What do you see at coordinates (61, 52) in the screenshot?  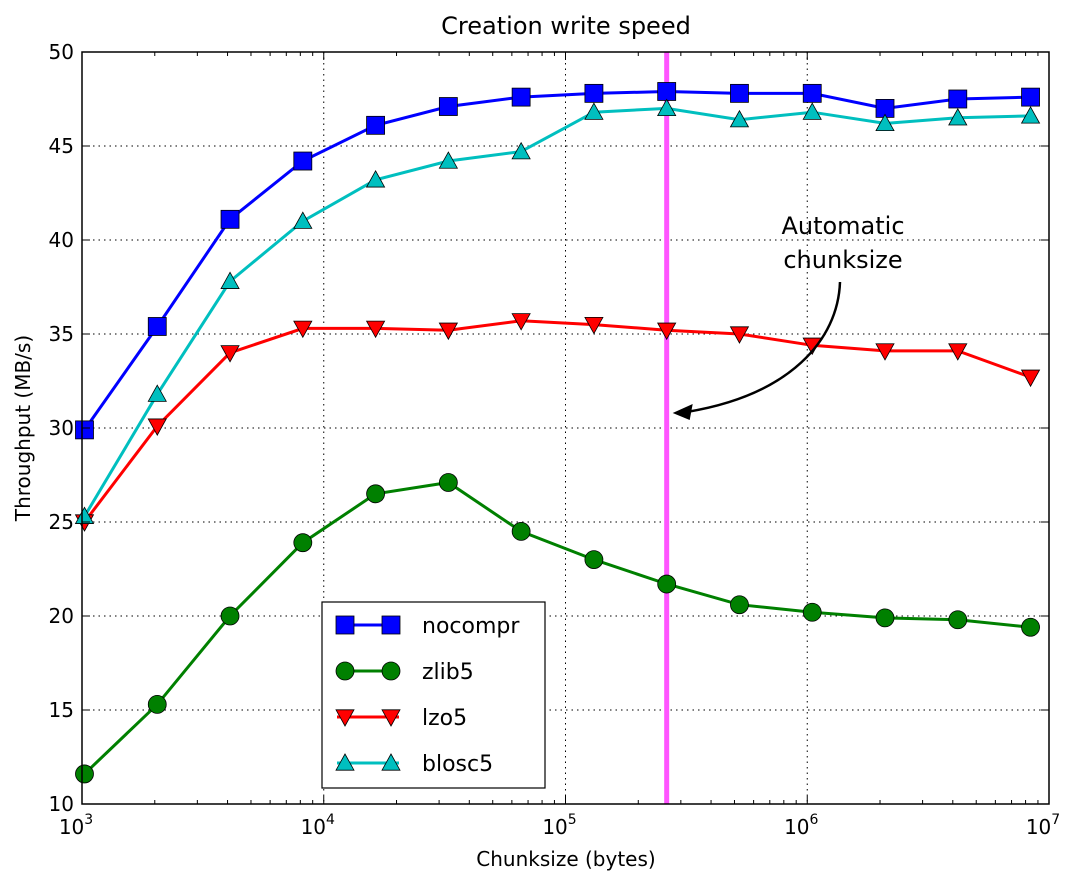 I see `y-tick-label: 50` at bounding box center [61, 52].